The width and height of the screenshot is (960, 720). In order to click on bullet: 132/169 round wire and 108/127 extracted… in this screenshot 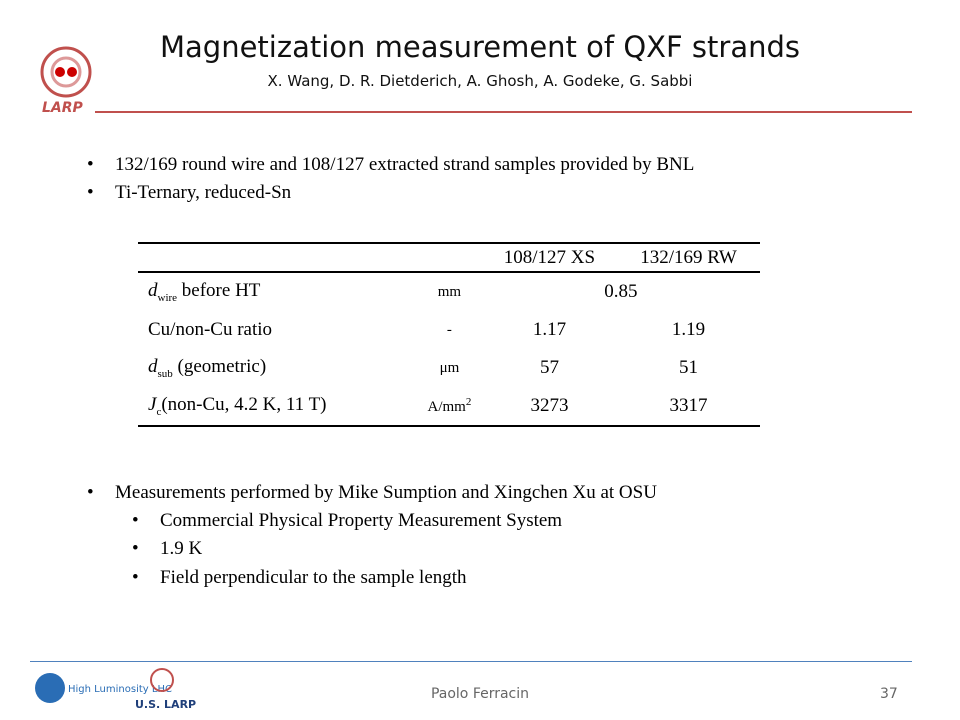, I will do `click(390, 165)`.